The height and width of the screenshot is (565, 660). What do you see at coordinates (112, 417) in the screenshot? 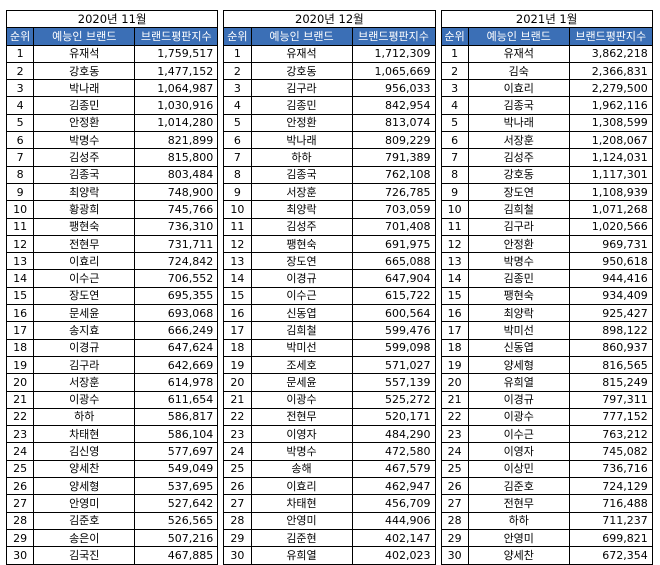
I see `table-row: 22 하하 586,817` at bounding box center [112, 417].